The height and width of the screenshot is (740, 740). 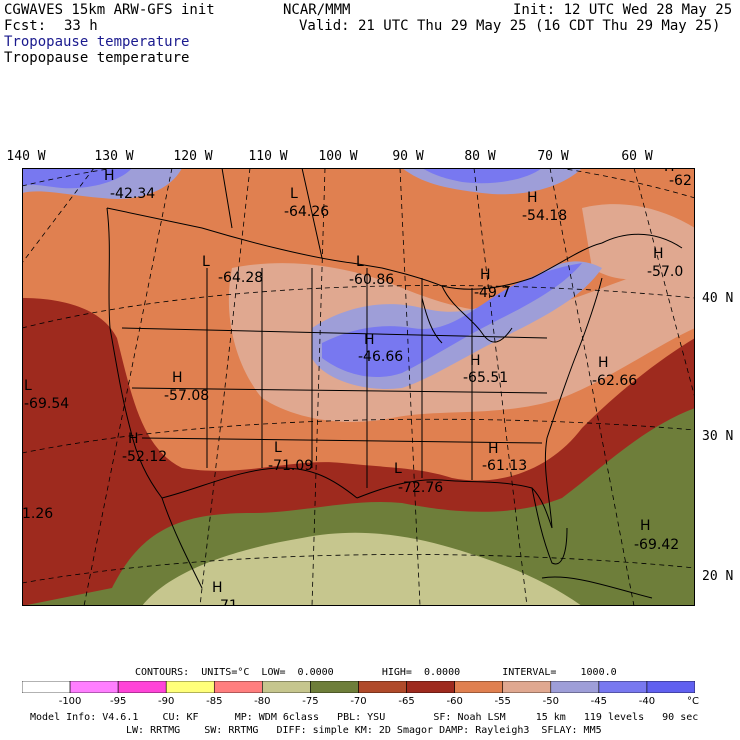 What do you see at coordinates (114, 156) in the screenshot?
I see `lon-label-130w: 130 W` at bounding box center [114, 156].